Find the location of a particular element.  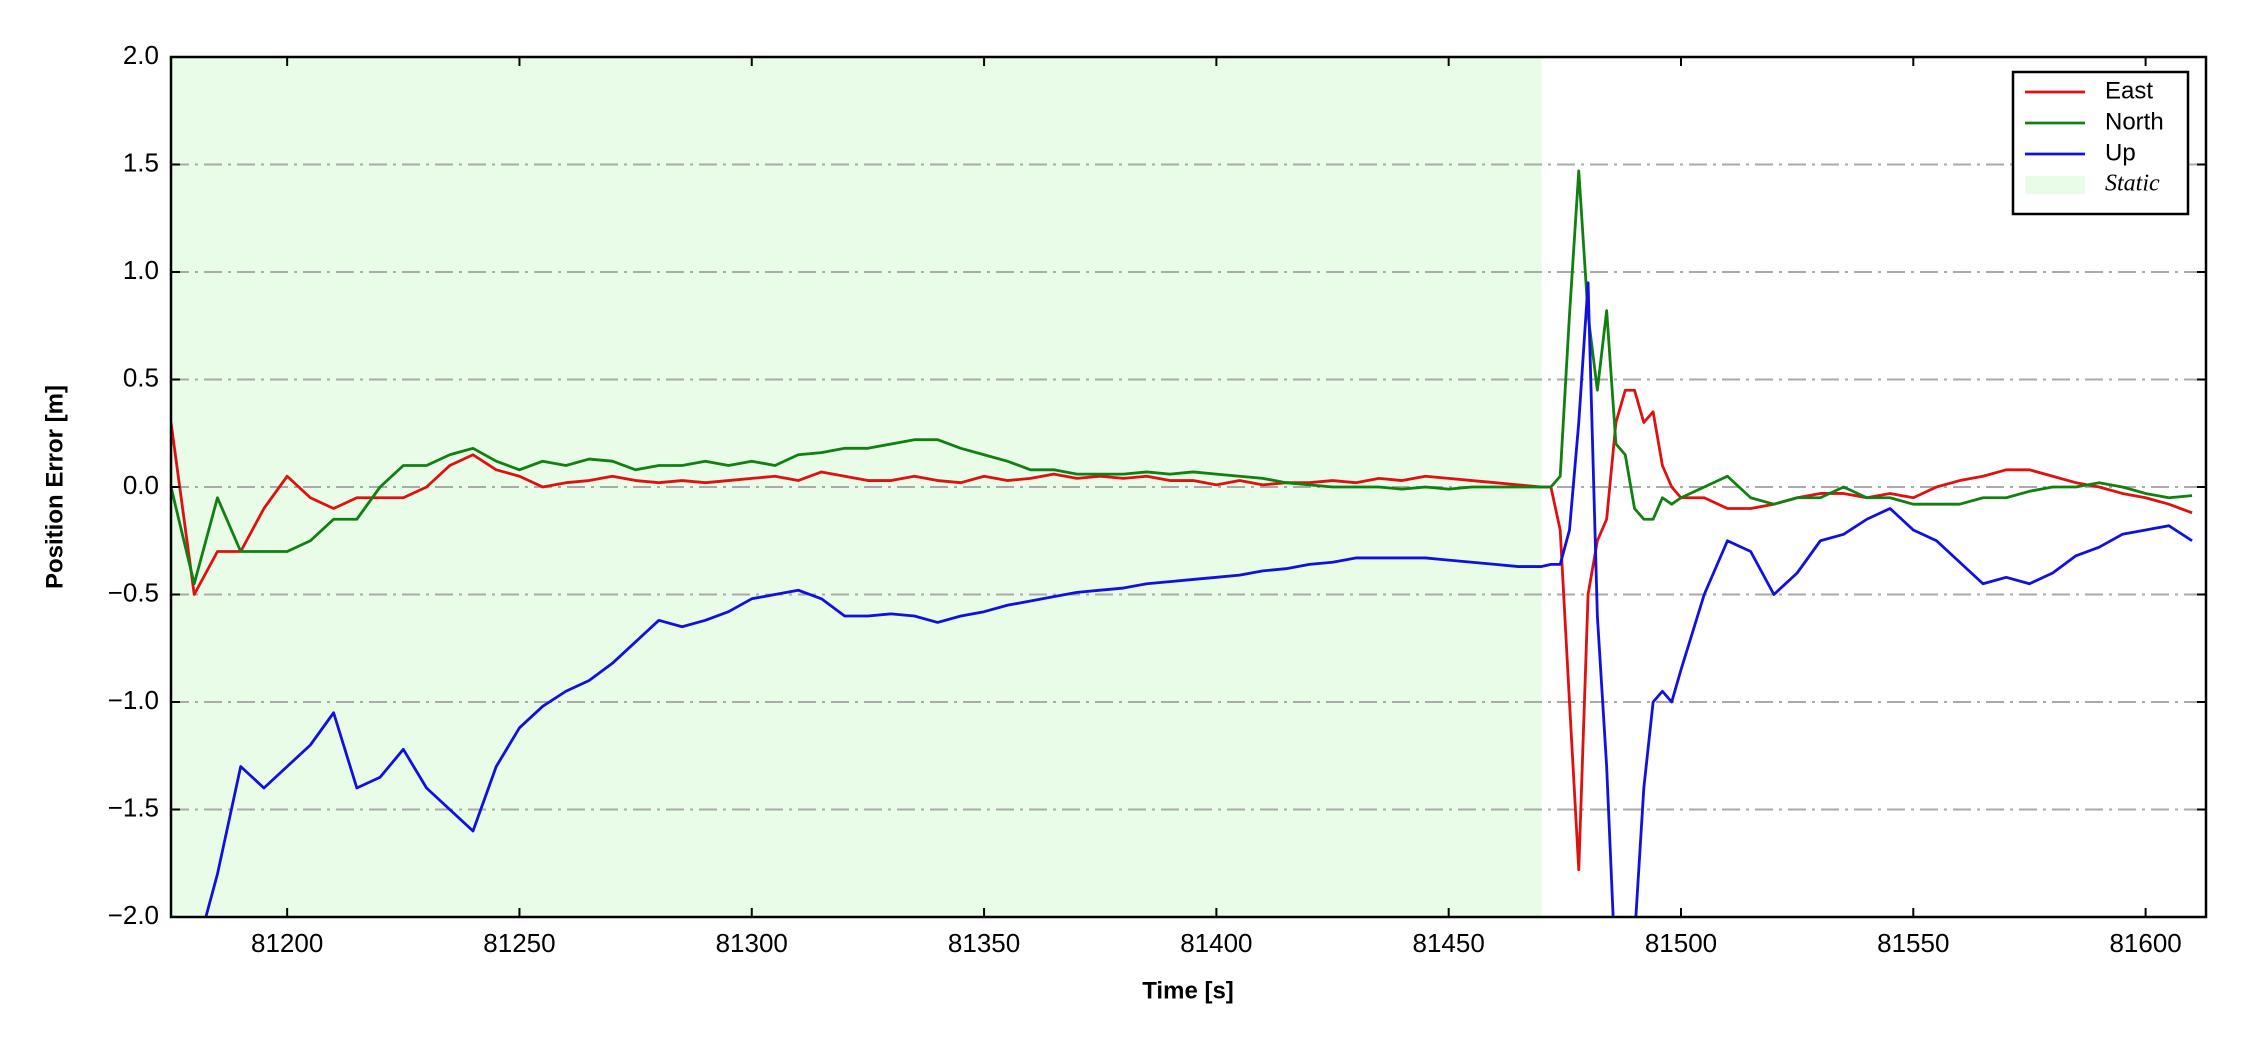

x-tick-label: 81500 is located at coordinates (1681, 943).